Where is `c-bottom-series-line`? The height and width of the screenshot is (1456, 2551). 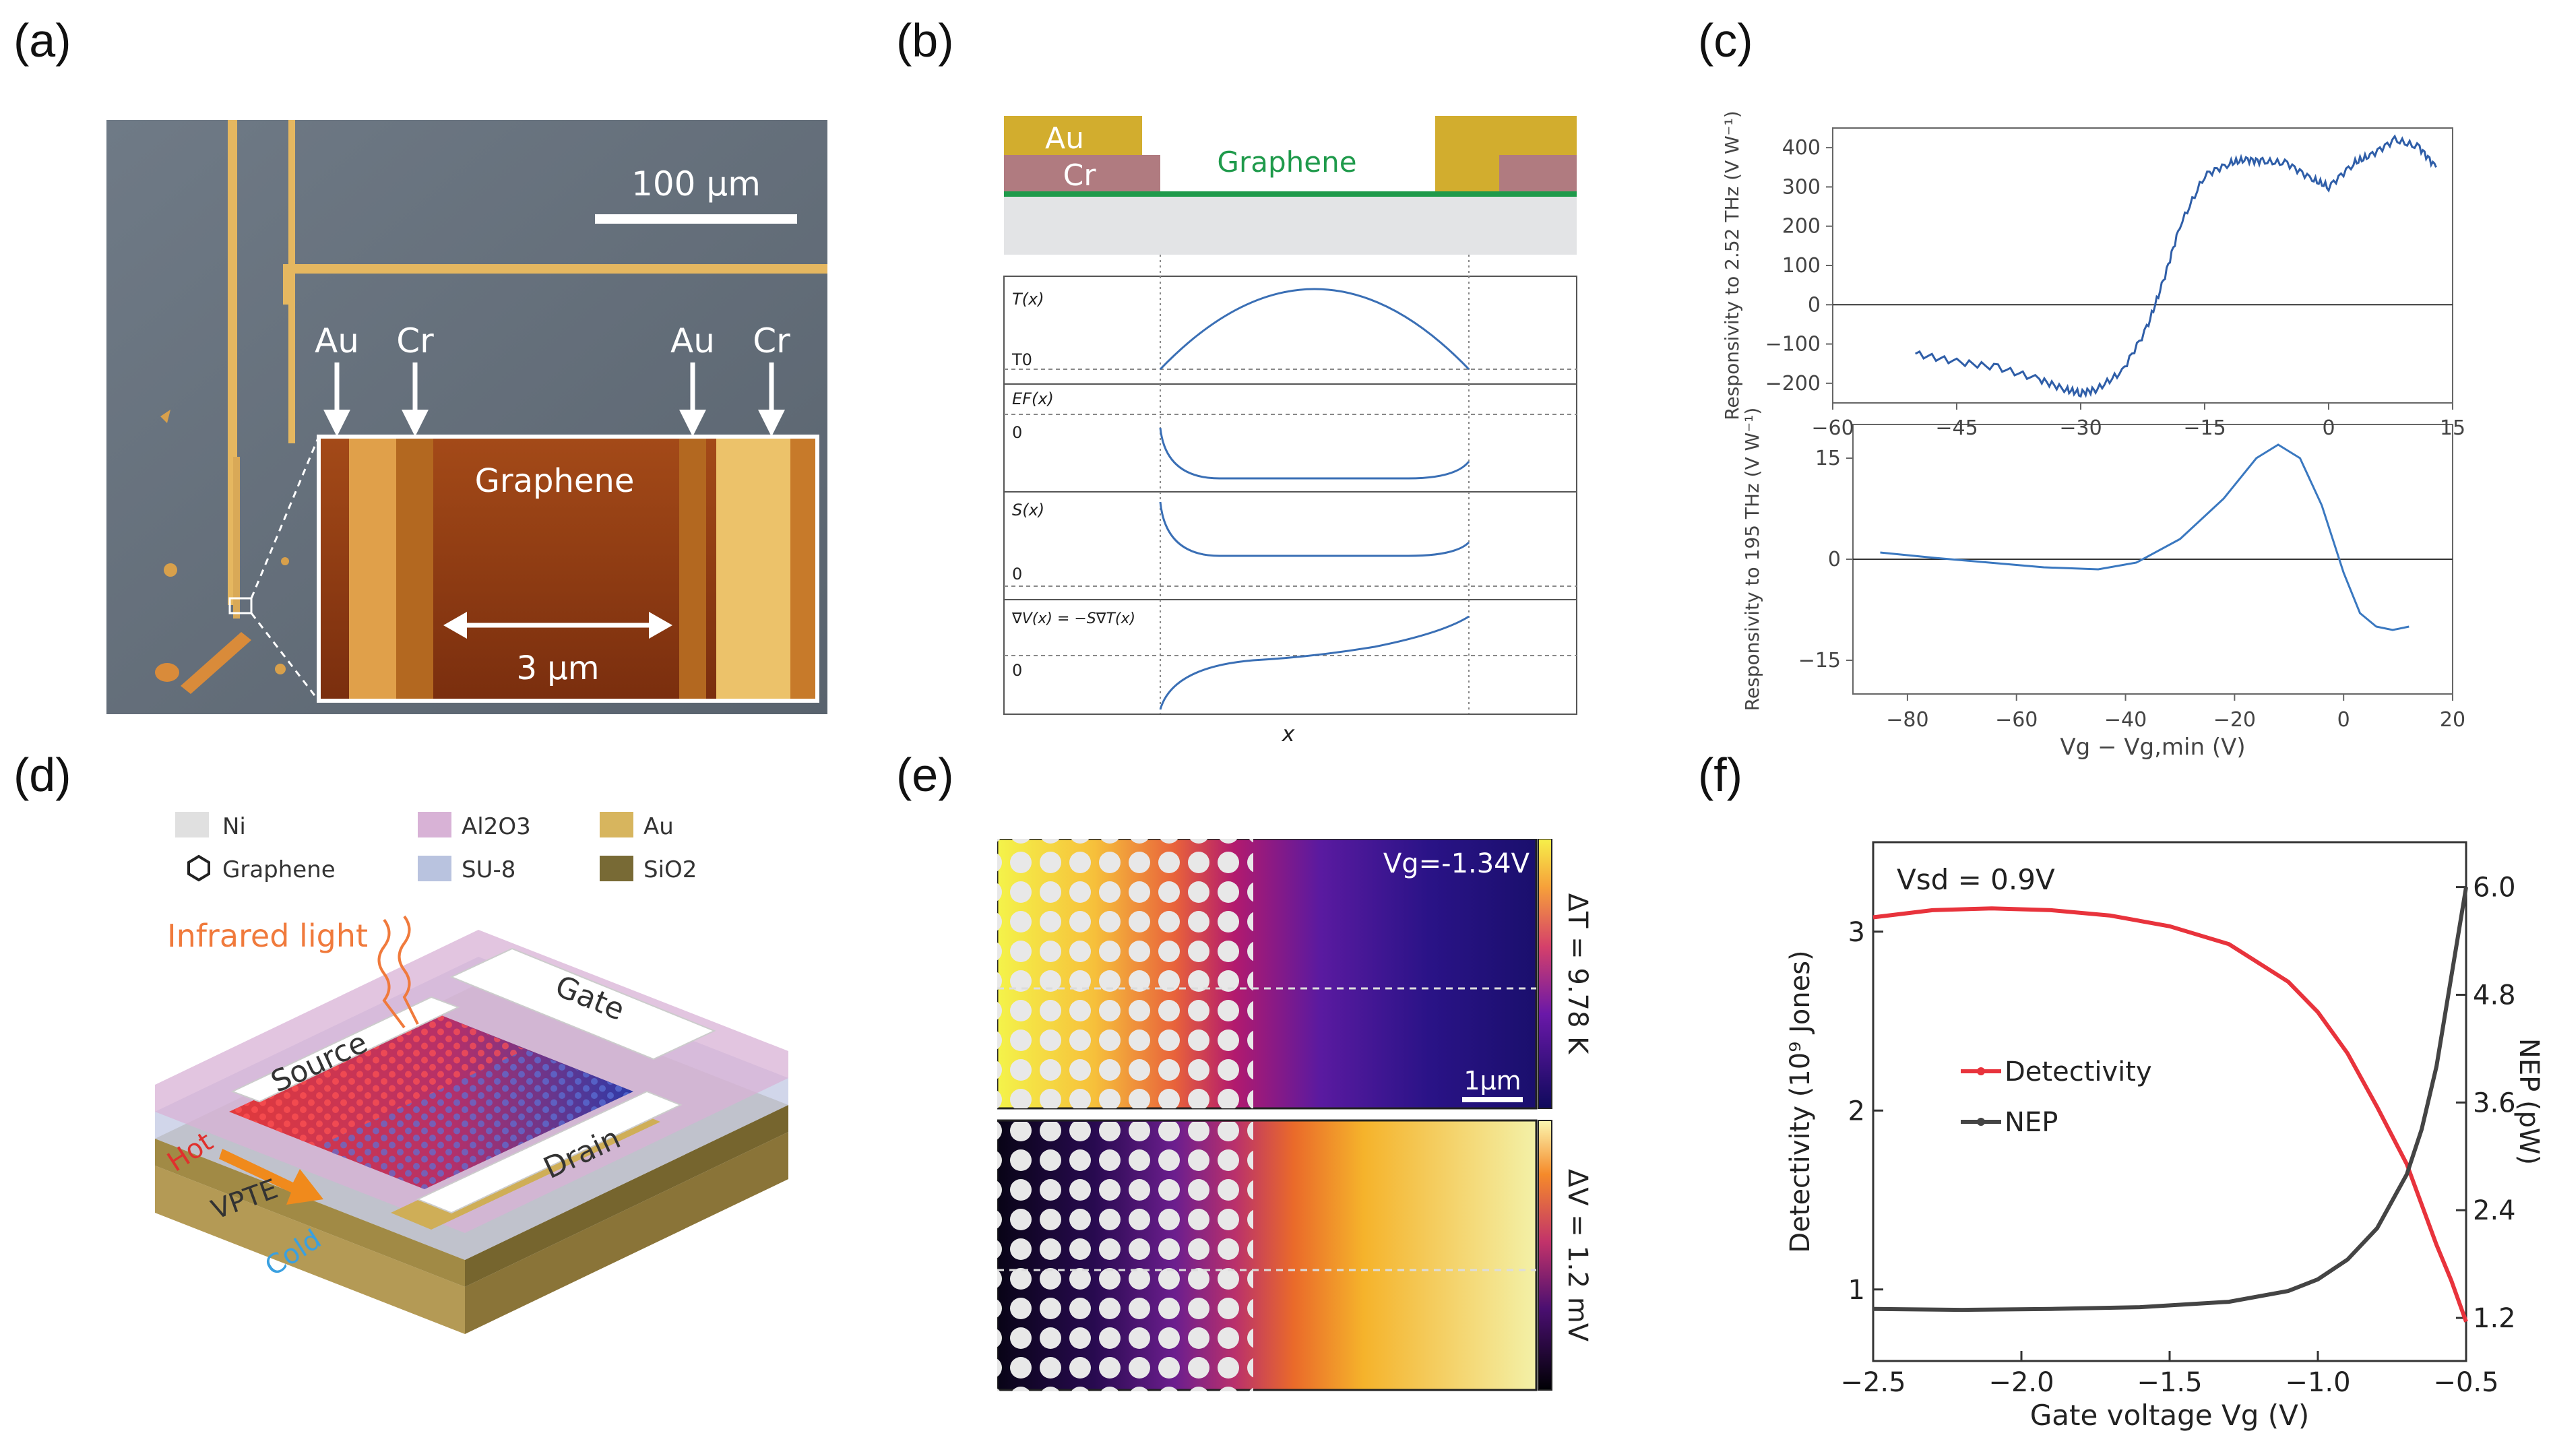 c-bottom-series-line is located at coordinates (2145, 537).